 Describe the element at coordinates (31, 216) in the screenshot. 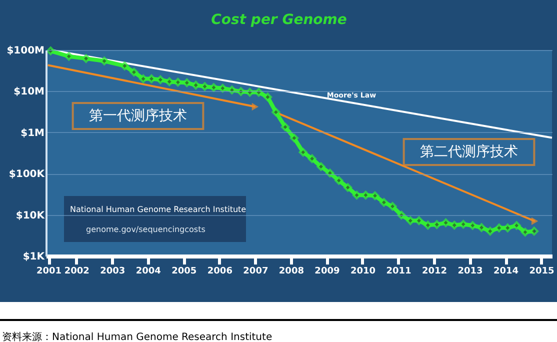

I see `y-tick-label: $10K` at that location.